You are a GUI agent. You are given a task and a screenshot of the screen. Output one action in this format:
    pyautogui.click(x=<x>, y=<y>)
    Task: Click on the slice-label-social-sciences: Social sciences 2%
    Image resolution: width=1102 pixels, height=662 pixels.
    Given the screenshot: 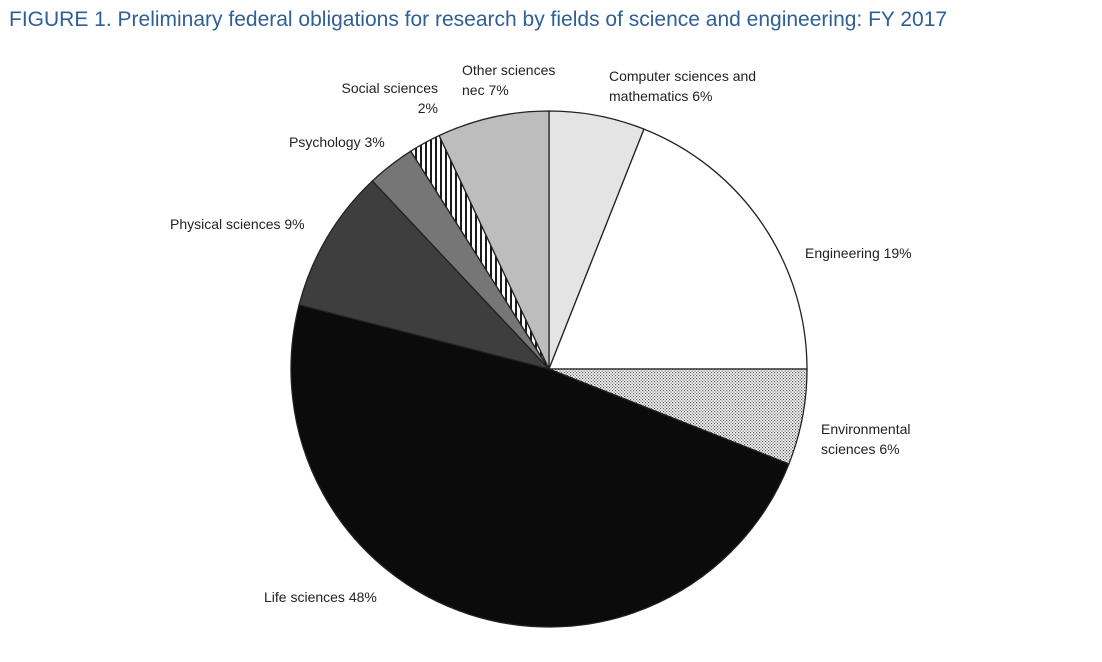 What is the action you would take?
    pyautogui.click(x=390, y=98)
    